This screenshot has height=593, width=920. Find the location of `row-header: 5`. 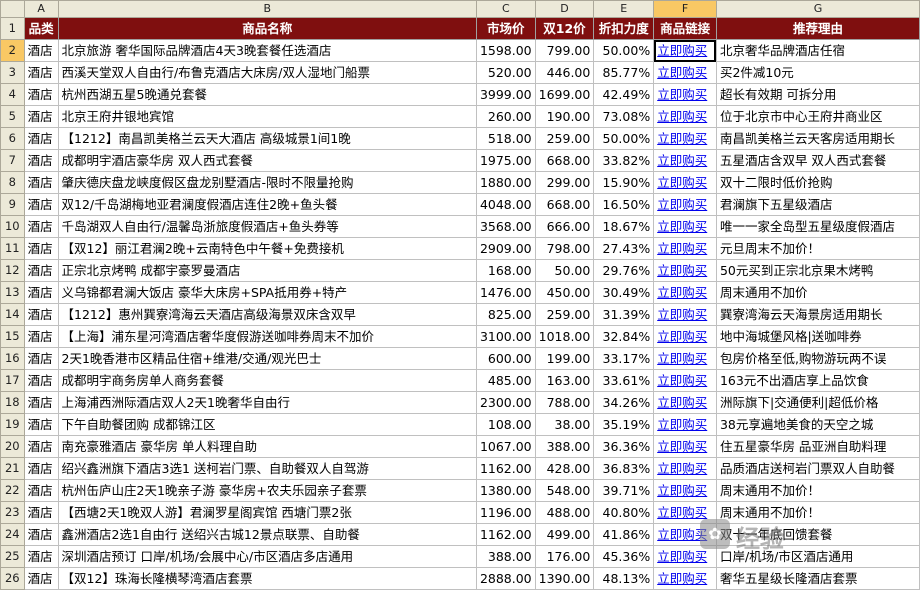

row-header: 5 is located at coordinates (12, 116).